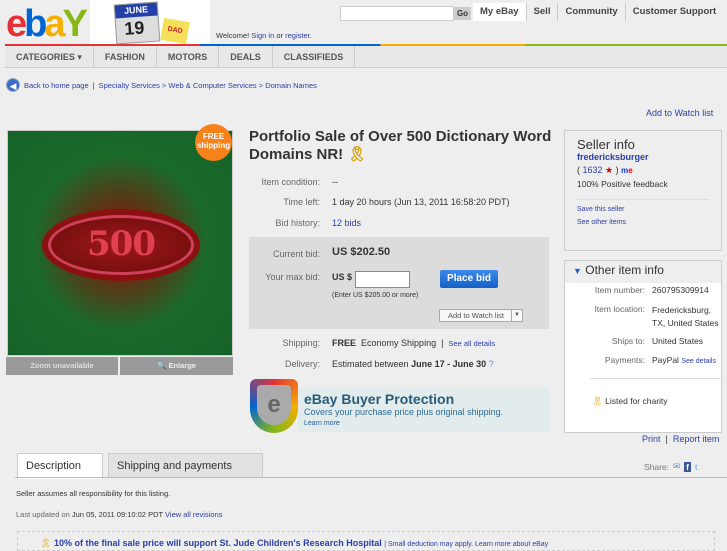 Image resolution: width=727 pixels, height=551 pixels. Describe the element at coordinates (469, 279) in the screenshot. I see `place-bid-button: Place bid` at that location.